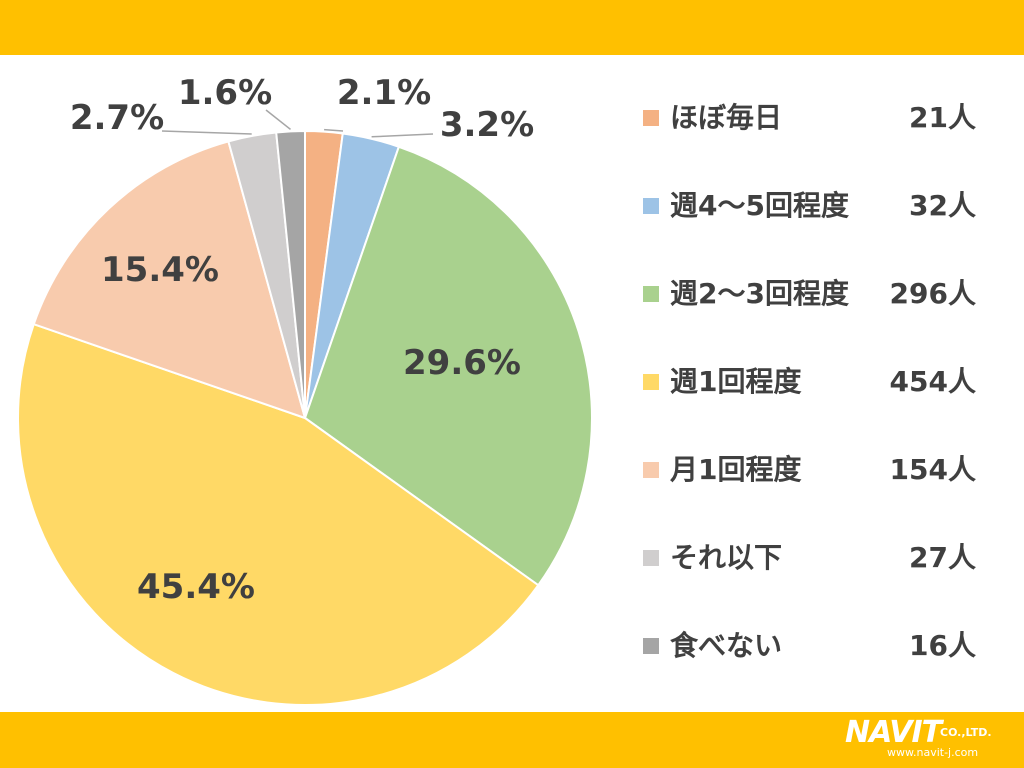 This screenshot has width=1024, height=768. Describe the element at coordinates (942, 205) in the screenshot. I see `legend-count: 32人` at that location.